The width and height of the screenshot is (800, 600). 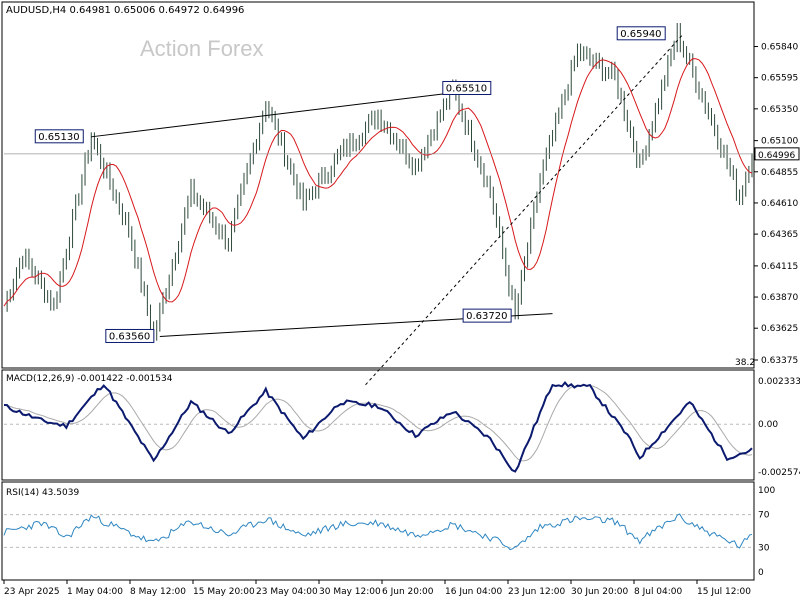 What do you see at coordinates (779, 361) in the screenshot?
I see `price-tick-label: 0.63375` at bounding box center [779, 361].